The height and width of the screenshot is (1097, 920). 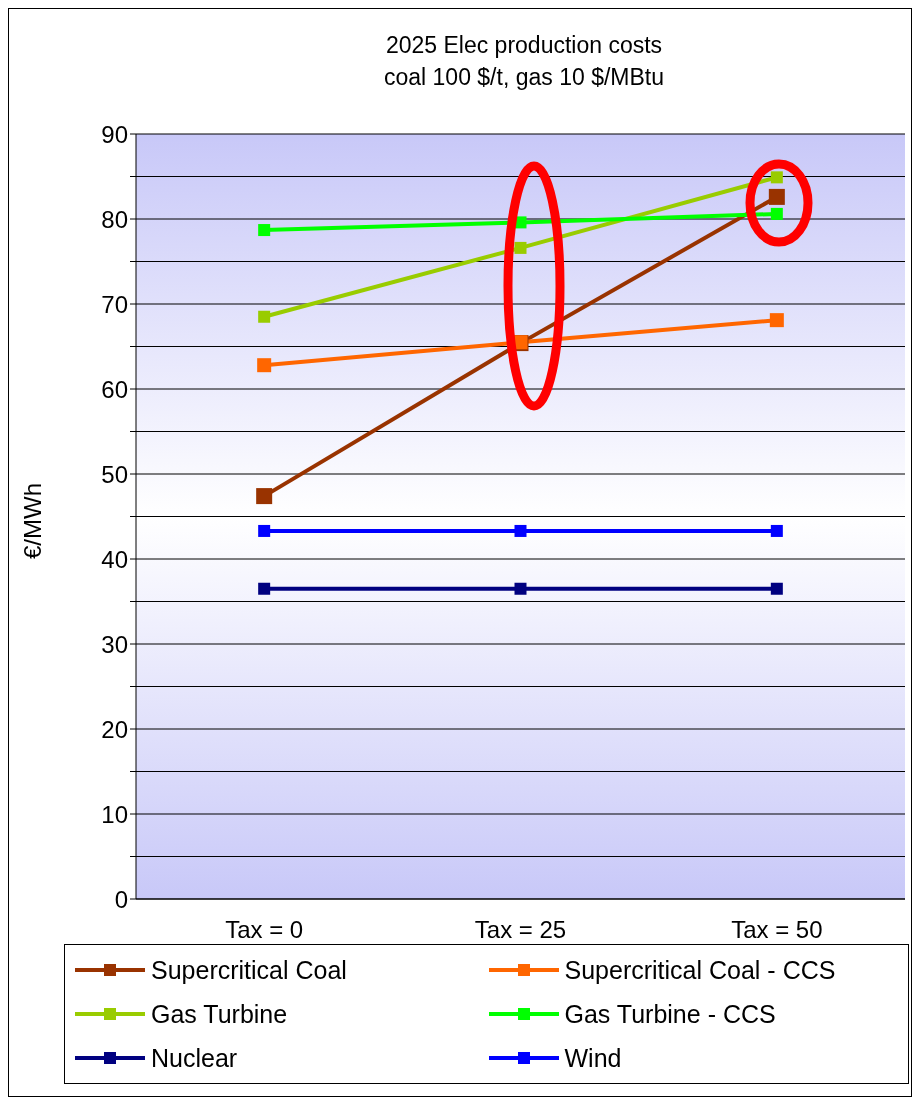 What do you see at coordinates (524, 61) in the screenshot?
I see `chart-title: 2025 Elec production costs coal 100 $/t, gas 10 $/MBtu` at bounding box center [524, 61].